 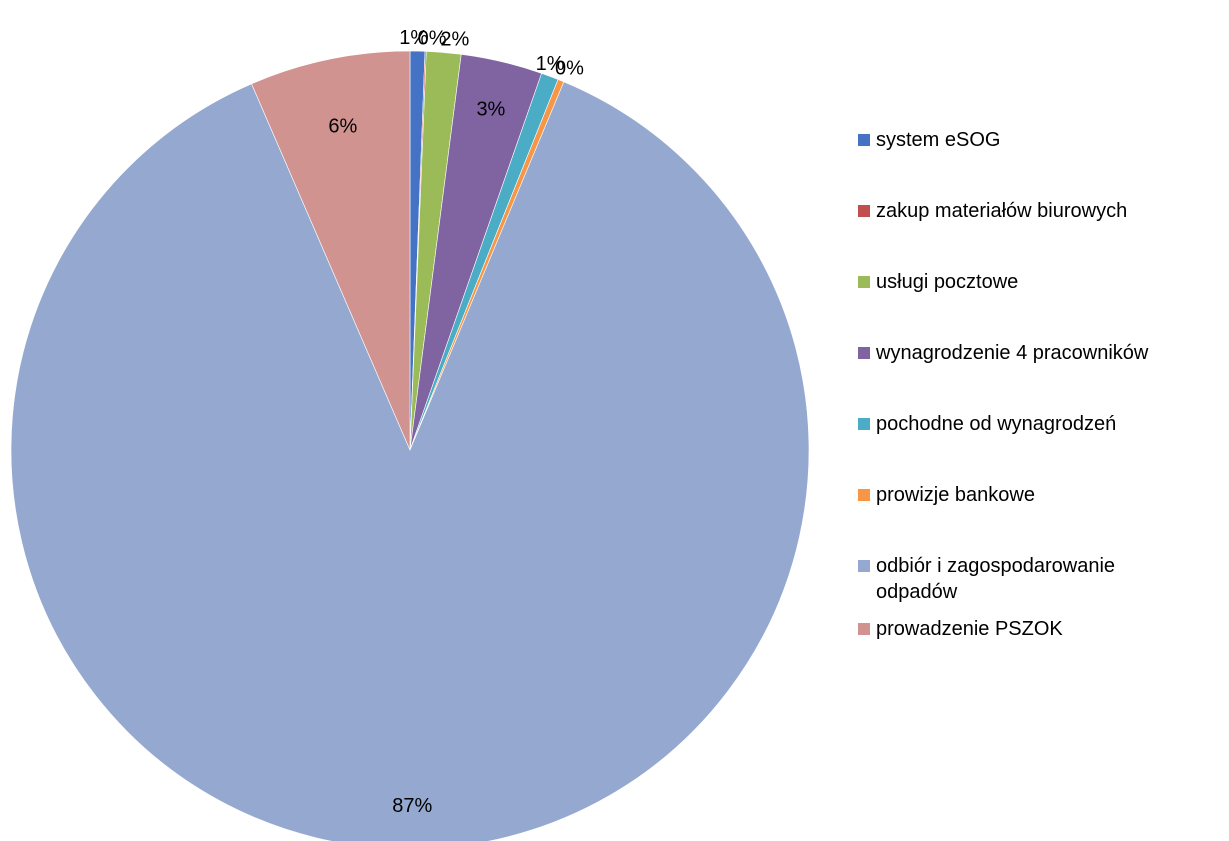 I want to click on legend-label: system eSOG, so click(x=938, y=140).